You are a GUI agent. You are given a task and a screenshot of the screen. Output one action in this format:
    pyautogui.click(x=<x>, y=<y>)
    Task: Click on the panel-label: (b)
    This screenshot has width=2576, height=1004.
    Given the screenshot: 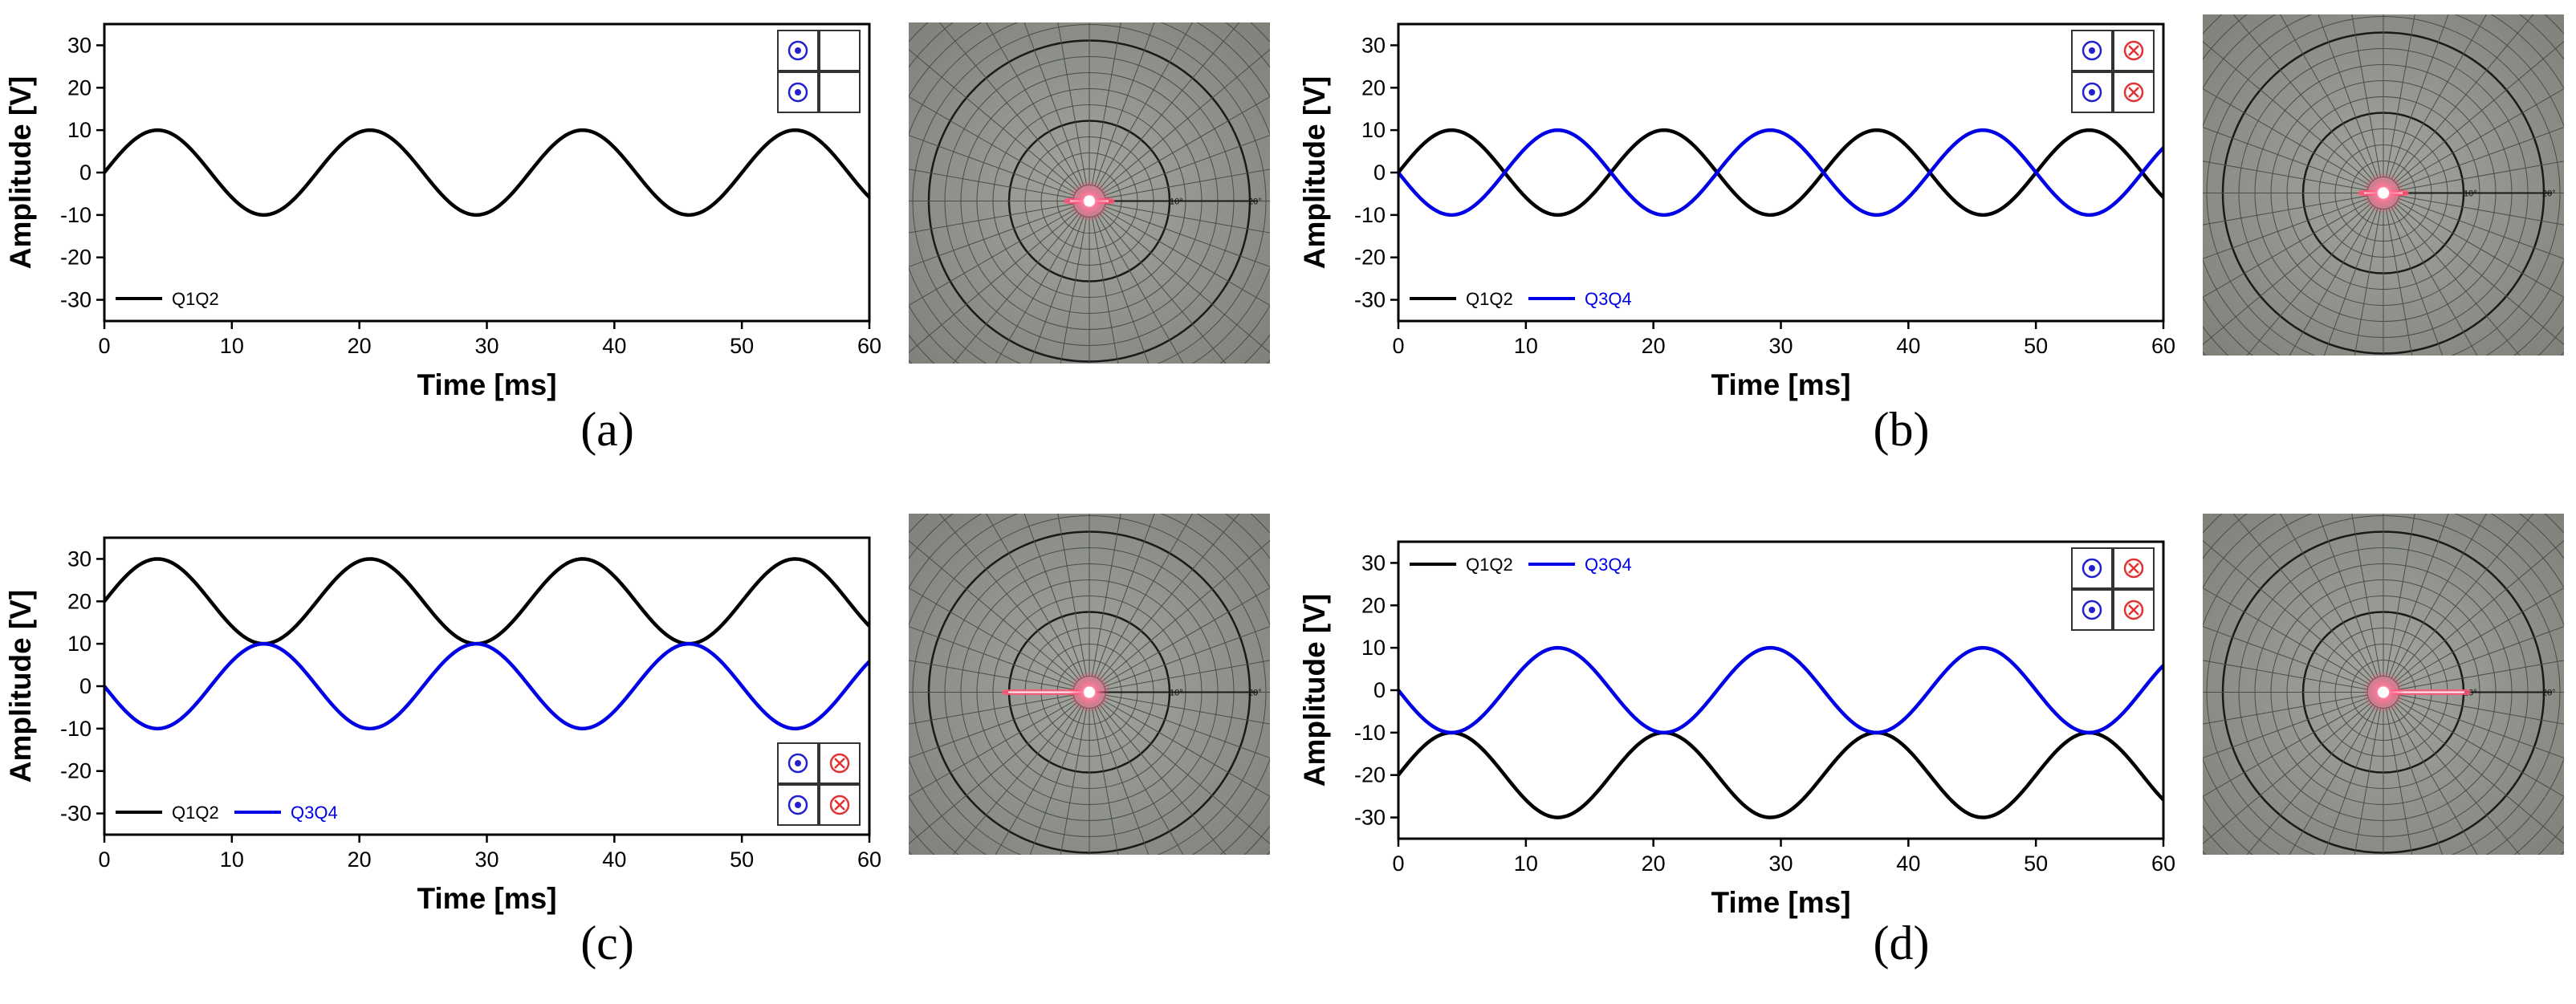 What is the action you would take?
    pyautogui.click(x=1902, y=429)
    